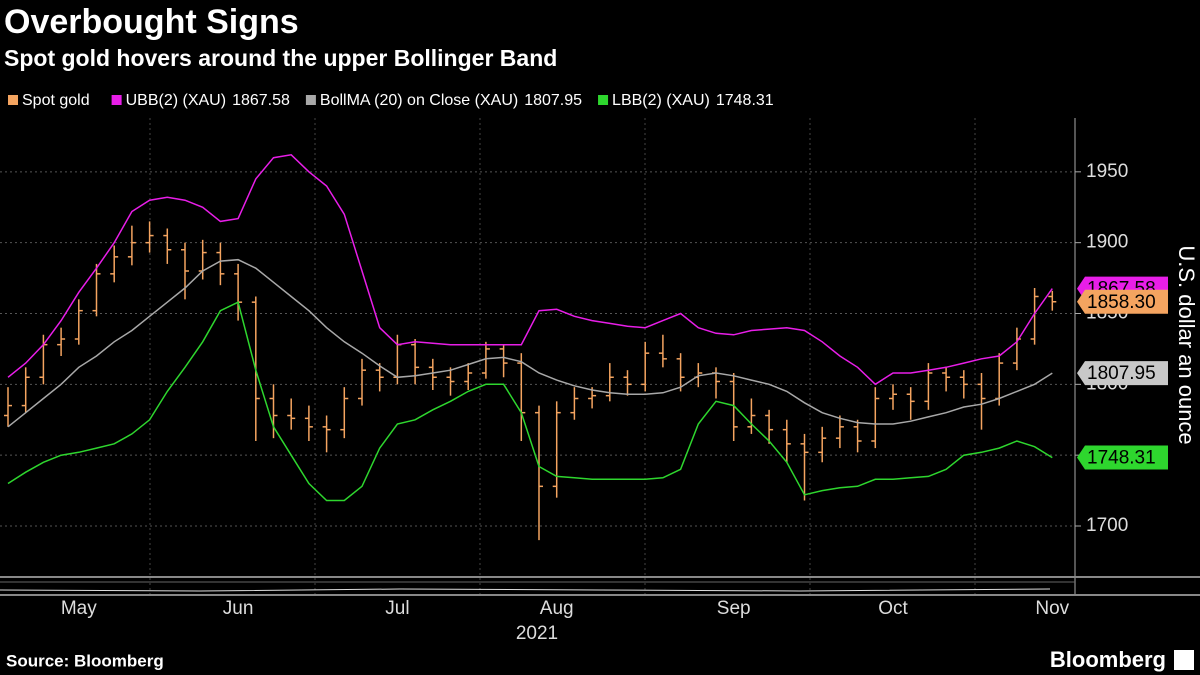 The width and height of the screenshot is (1200, 675). I want to click on y-tick-label: 1900, so click(1107, 242).